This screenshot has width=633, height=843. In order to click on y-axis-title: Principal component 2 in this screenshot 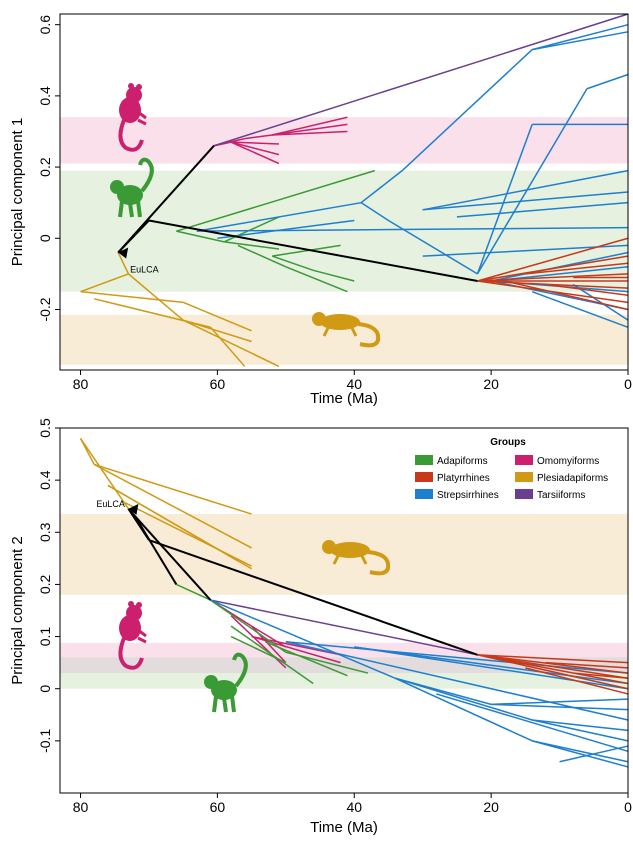, I will do `click(17, 610)`.